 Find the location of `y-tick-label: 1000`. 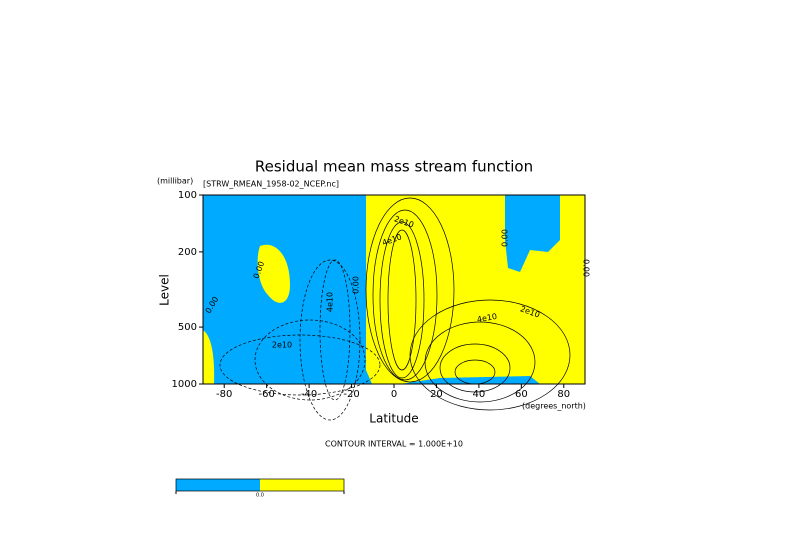

y-tick-label: 1000 is located at coordinates (184, 384).